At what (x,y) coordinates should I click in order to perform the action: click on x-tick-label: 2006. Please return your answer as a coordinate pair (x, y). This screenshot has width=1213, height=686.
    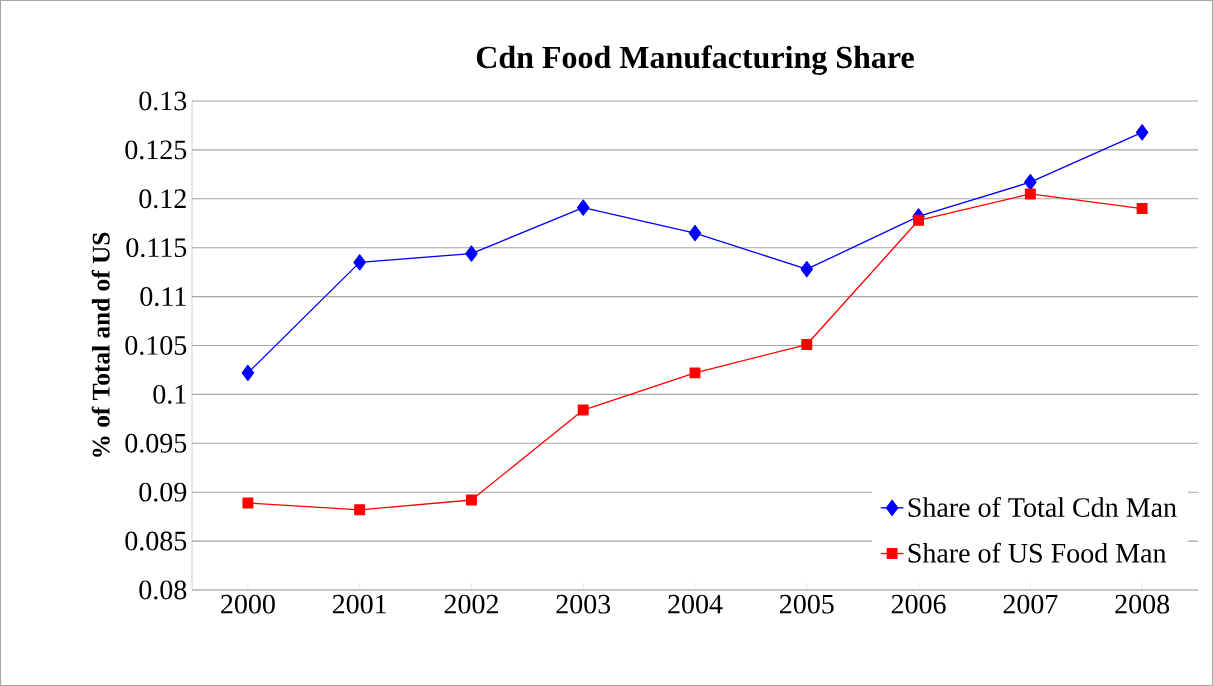
    Looking at the image, I should click on (918, 604).